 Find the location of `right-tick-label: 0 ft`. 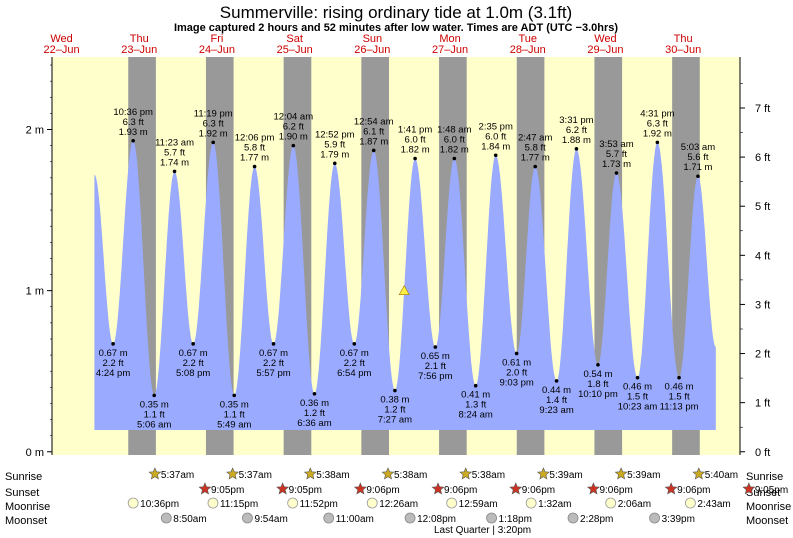

right-tick-label: 0 ft is located at coordinates (762, 453).